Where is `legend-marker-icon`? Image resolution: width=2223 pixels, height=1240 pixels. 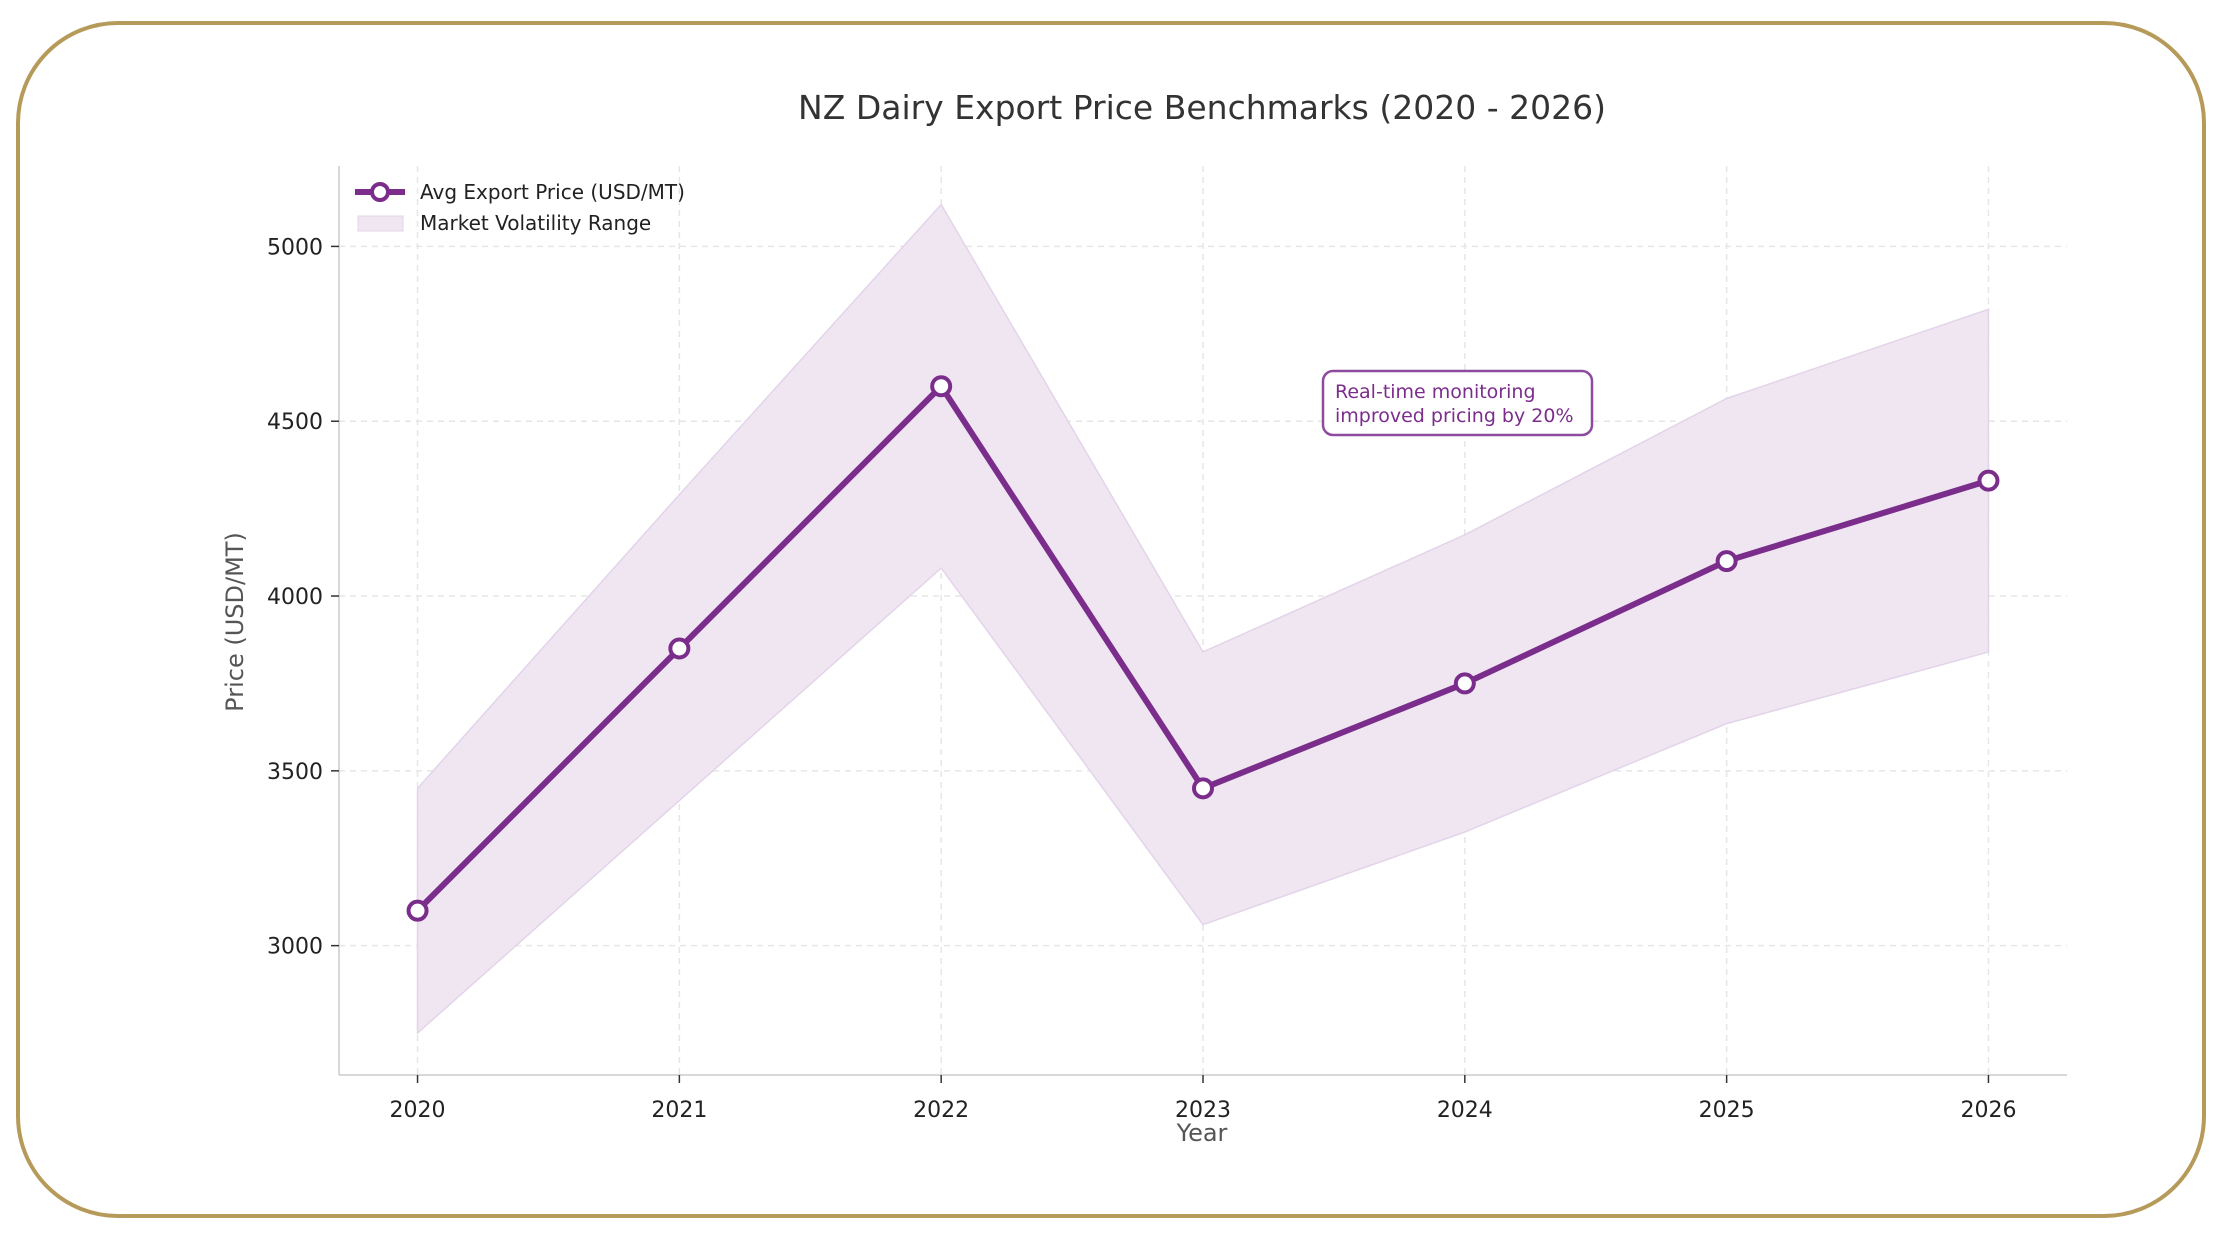 legend-marker-icon is located at coordinates (380, 192).